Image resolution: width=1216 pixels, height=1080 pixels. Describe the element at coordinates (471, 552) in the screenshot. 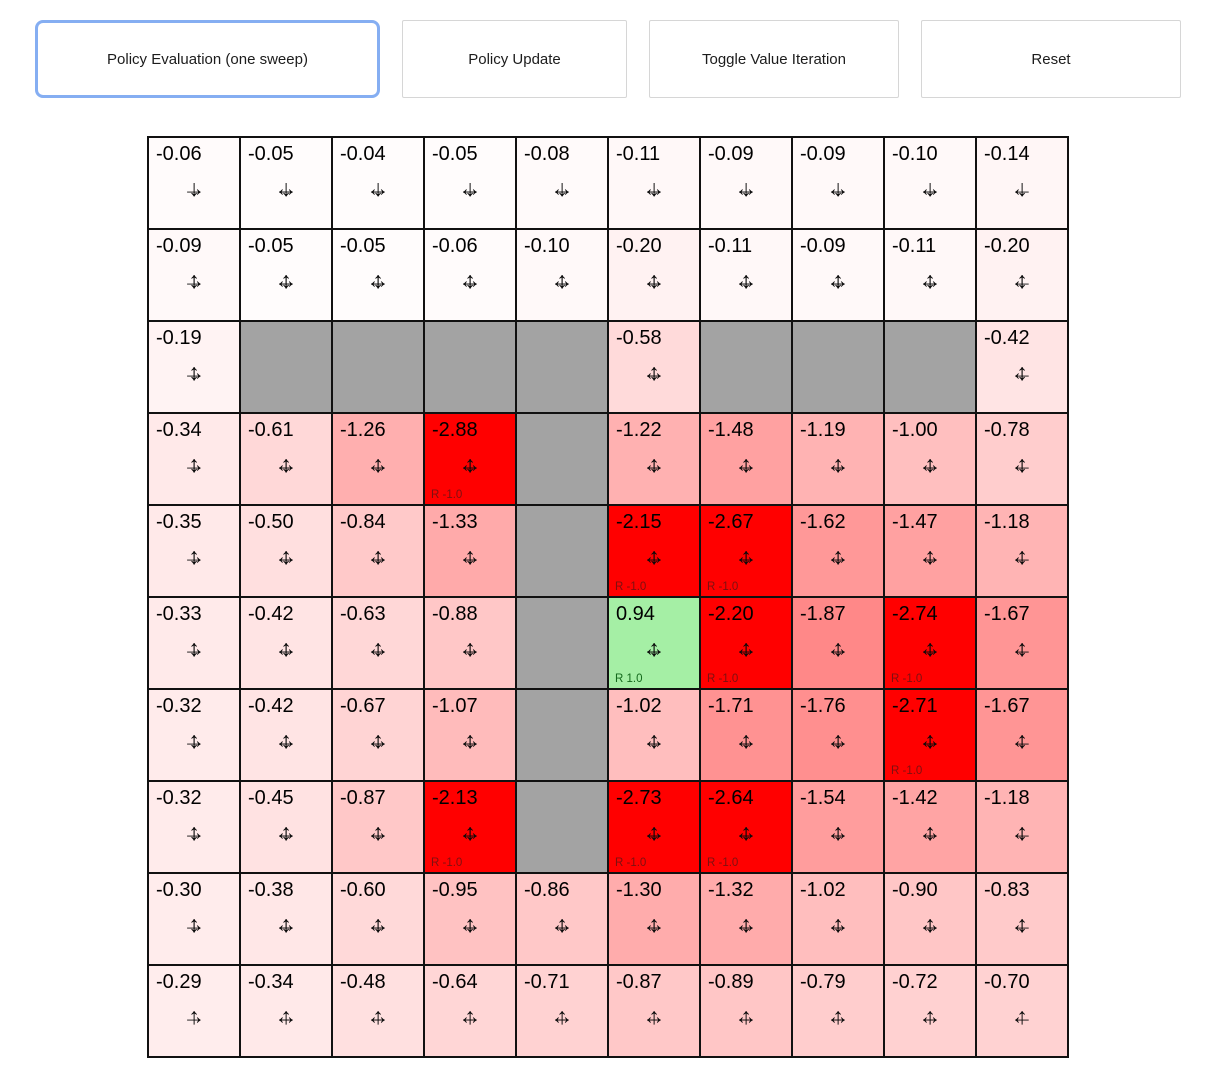

I see `grid-cell: -1.33 ↑ ↓ ← →` at that location.